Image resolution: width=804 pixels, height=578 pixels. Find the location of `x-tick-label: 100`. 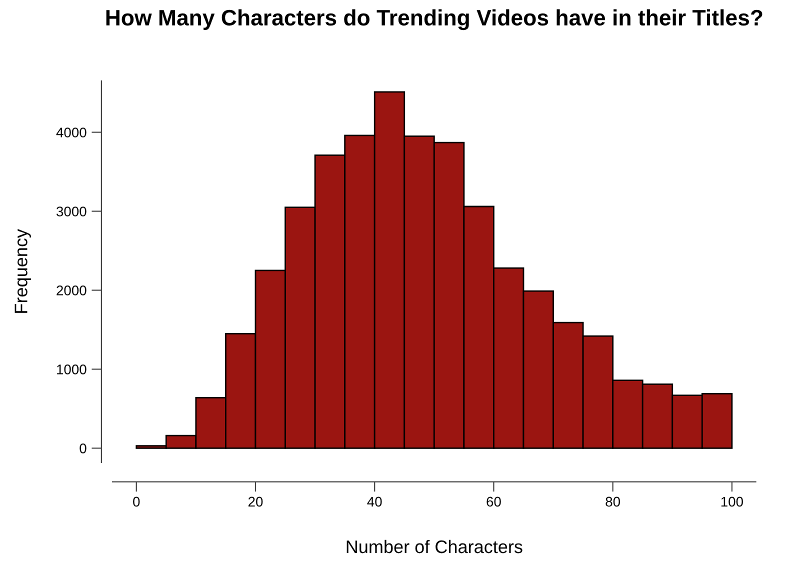

x-tick-label: 100 is located at coordinates (732, 501).